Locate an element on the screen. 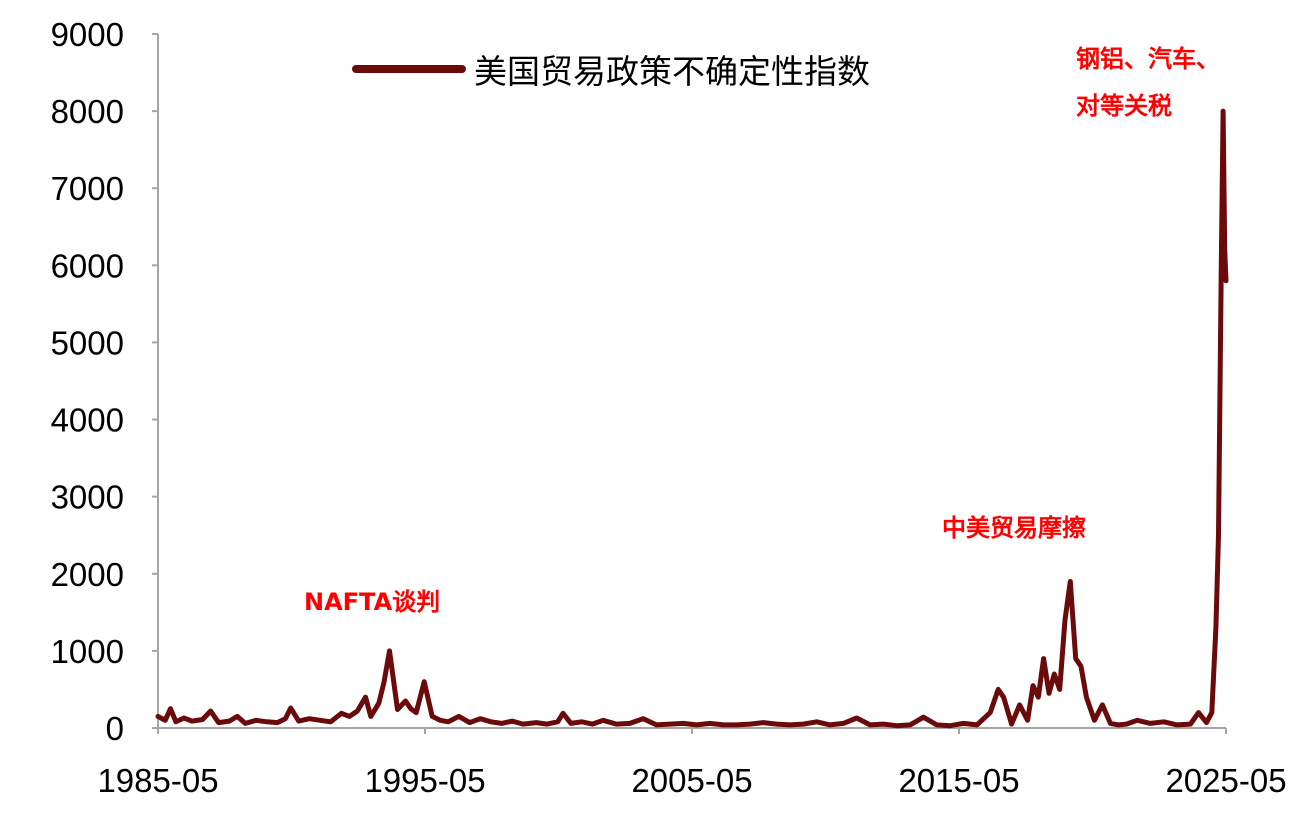 Image resolution: width=1311 pixels, height=822 pixels. annotation-us-china-trade-friction: 中美贸易摩擦 is located at coordinates (1014, 528).